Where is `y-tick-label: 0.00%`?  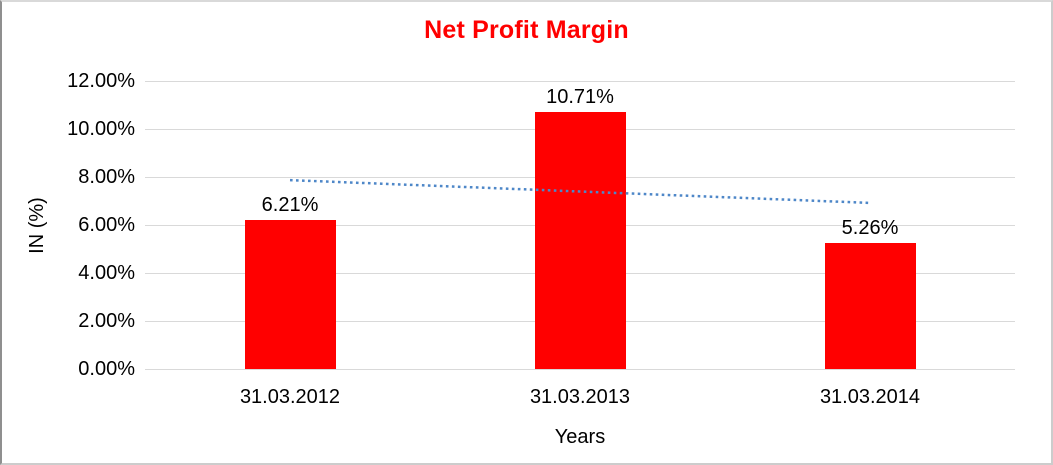
y-tick-label: 0.00% is located at coordinates (106, 369).